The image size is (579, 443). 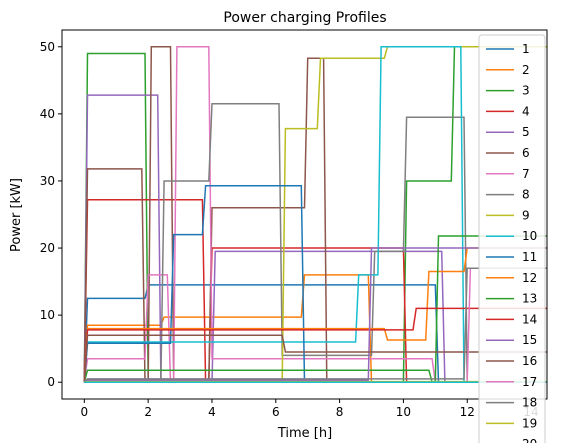 What do you see at coordinates (51, 382) in the screenshot?
I see `y-tick-label: 0` at bounding box center [51, 382].